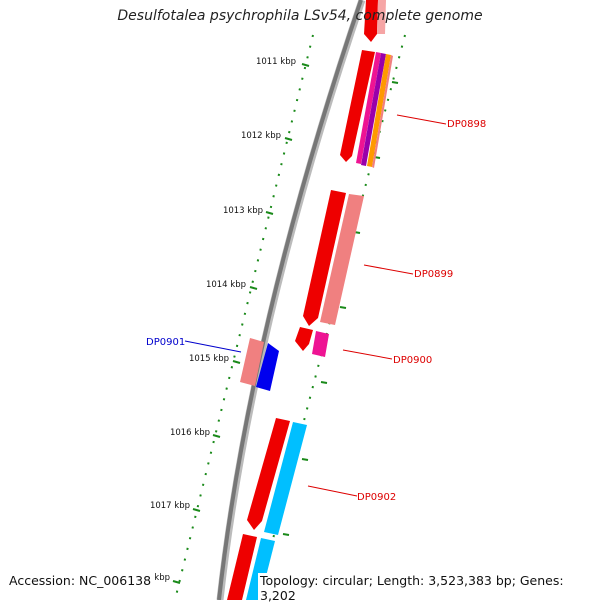  Describe the element at coordinates (243, 211) in the screenshot. I see `scale-label: 1013 kbp` at that location.